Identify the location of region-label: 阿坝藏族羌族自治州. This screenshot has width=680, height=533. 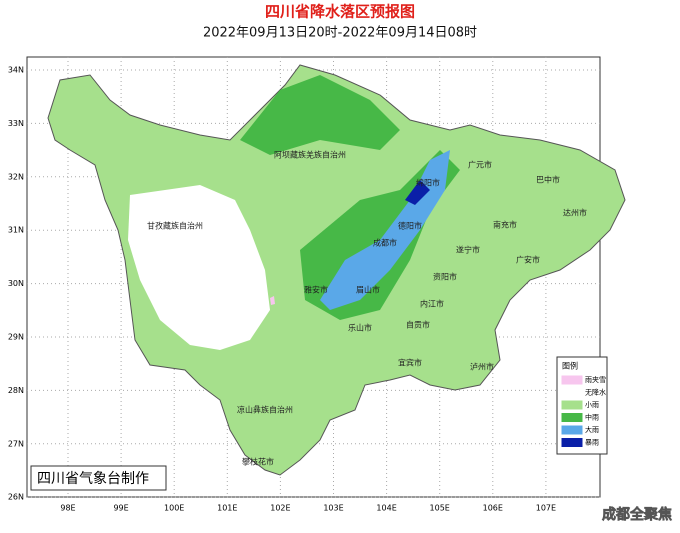
(310, 155).